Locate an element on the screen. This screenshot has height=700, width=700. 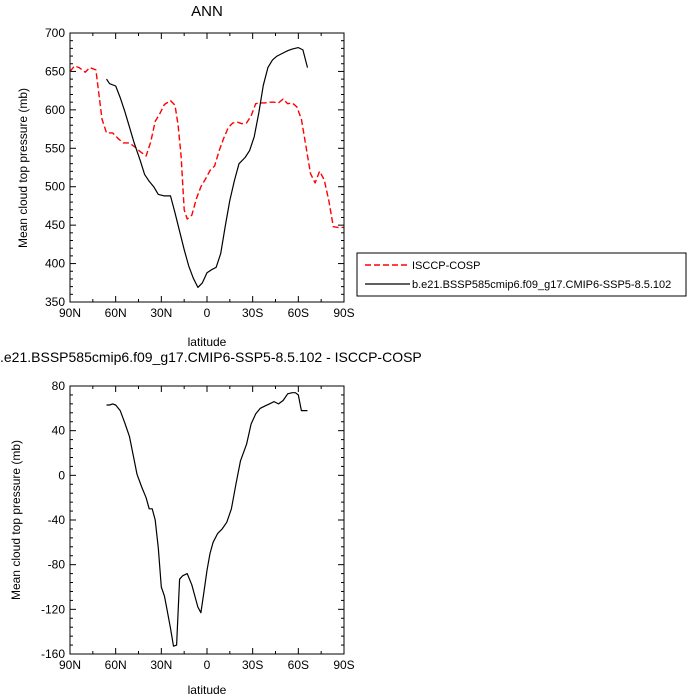
top-chart-ytick-label: 550 is located at coordinates (55, 148).